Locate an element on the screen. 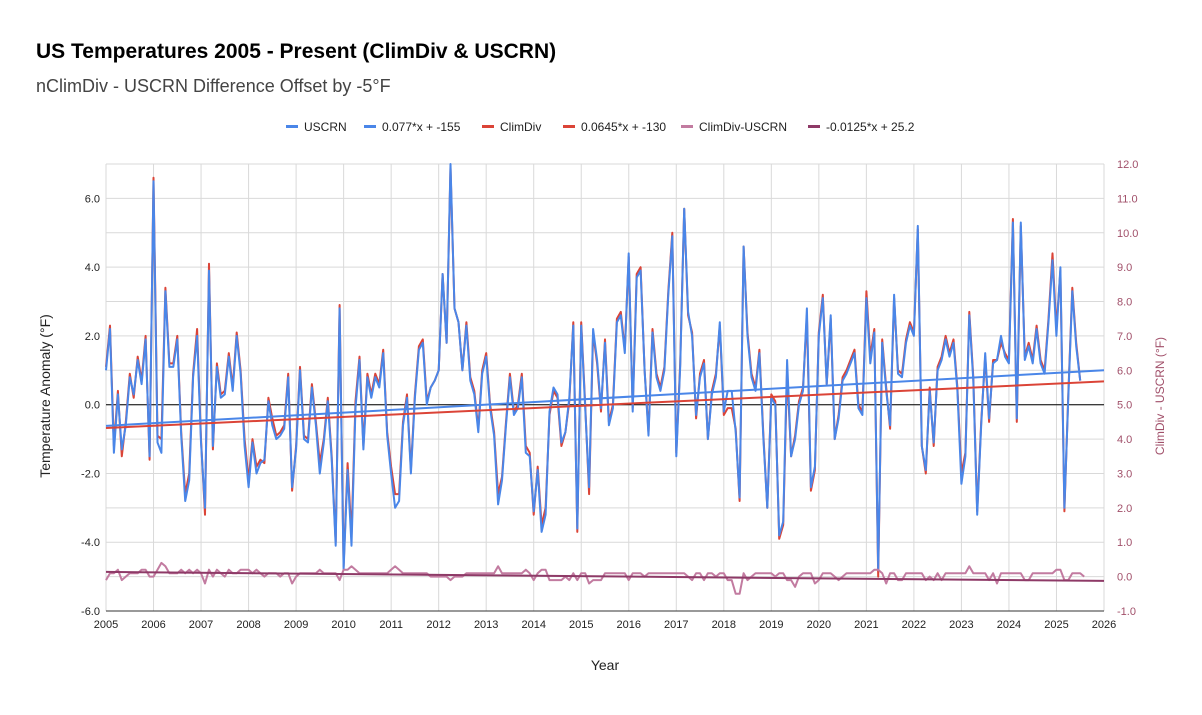 The image size is (1202, 715). x-tick-label: 2011 is located at coordinates (391, 625).